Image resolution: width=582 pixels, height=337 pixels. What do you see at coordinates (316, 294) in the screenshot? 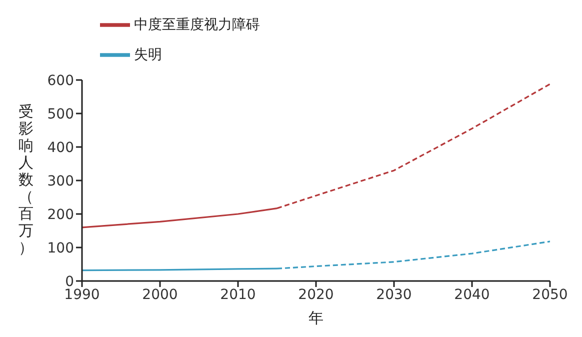
I see `x-tick-label: 2020` at bounding box center [316, 294].